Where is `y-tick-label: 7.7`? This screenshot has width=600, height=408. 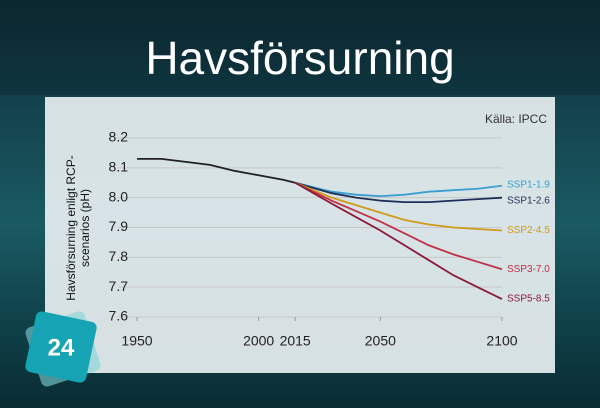 y-tick-label: 7.7 is located at coordinates (119, 286).